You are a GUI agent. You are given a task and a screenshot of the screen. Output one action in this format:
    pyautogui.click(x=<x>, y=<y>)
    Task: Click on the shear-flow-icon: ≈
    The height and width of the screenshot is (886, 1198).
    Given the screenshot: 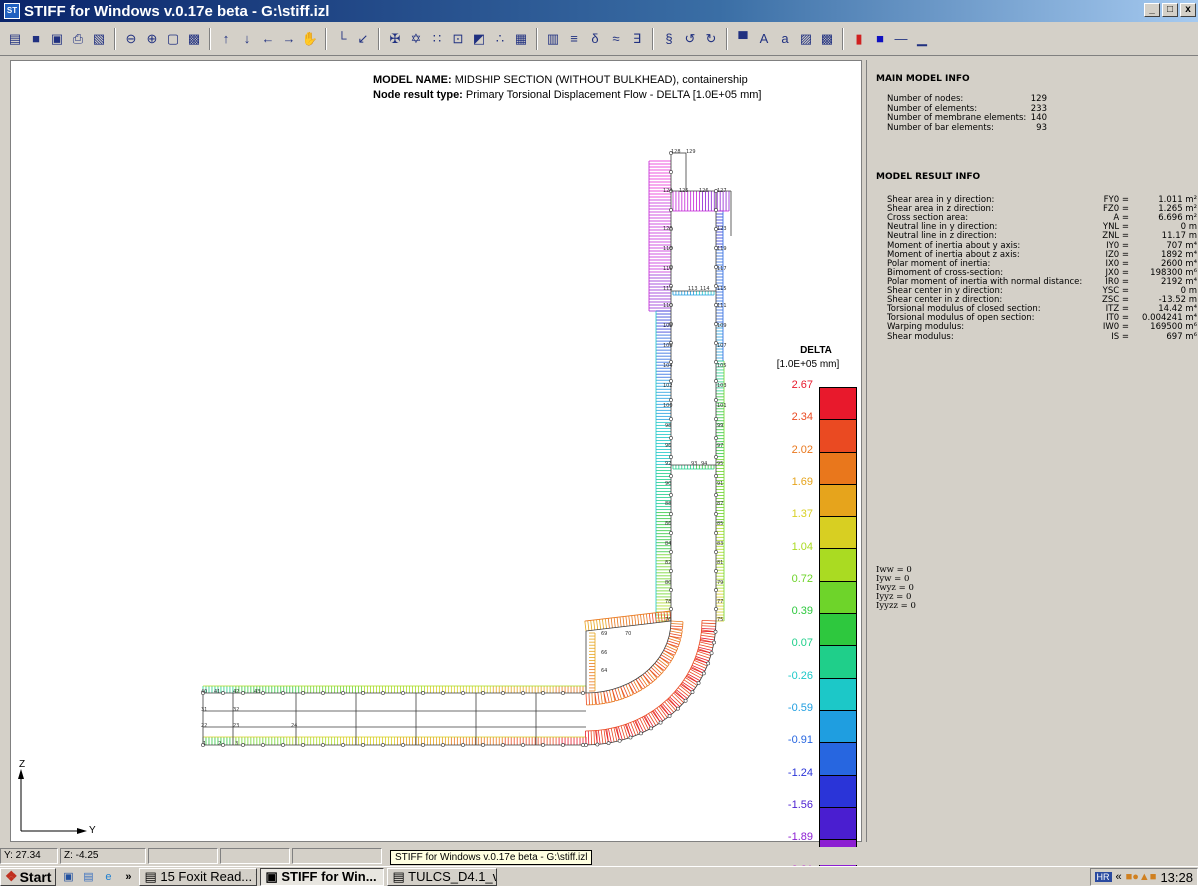 What is the action you would take?
    pyautogui.click(x=616, y=38)
    